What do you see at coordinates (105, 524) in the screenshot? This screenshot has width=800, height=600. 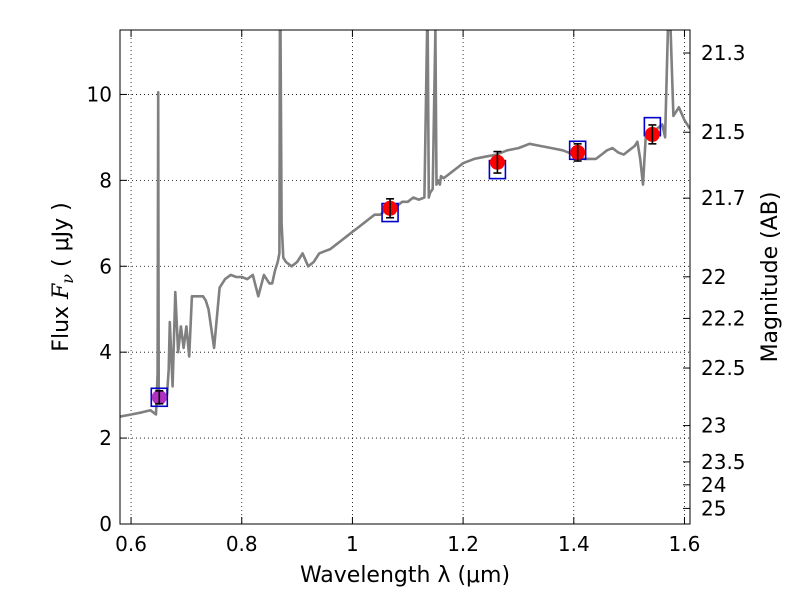 I see `y-tick-label: 0` at bounding box center [105, 524].